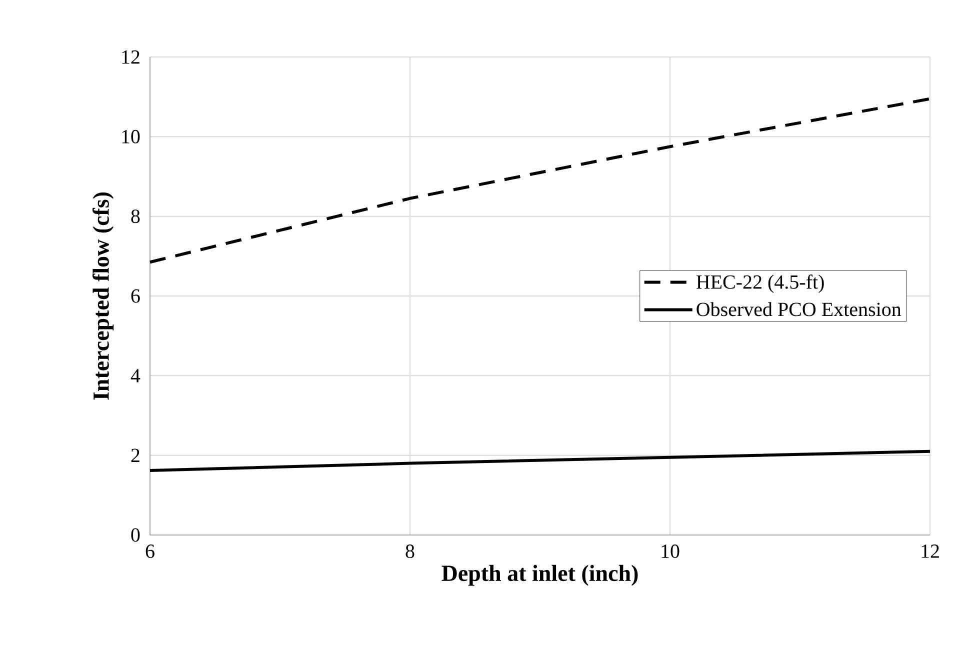 This screenshot has height=649, width=956. I want to click on y-tick-label: 6, so click(135, 296).